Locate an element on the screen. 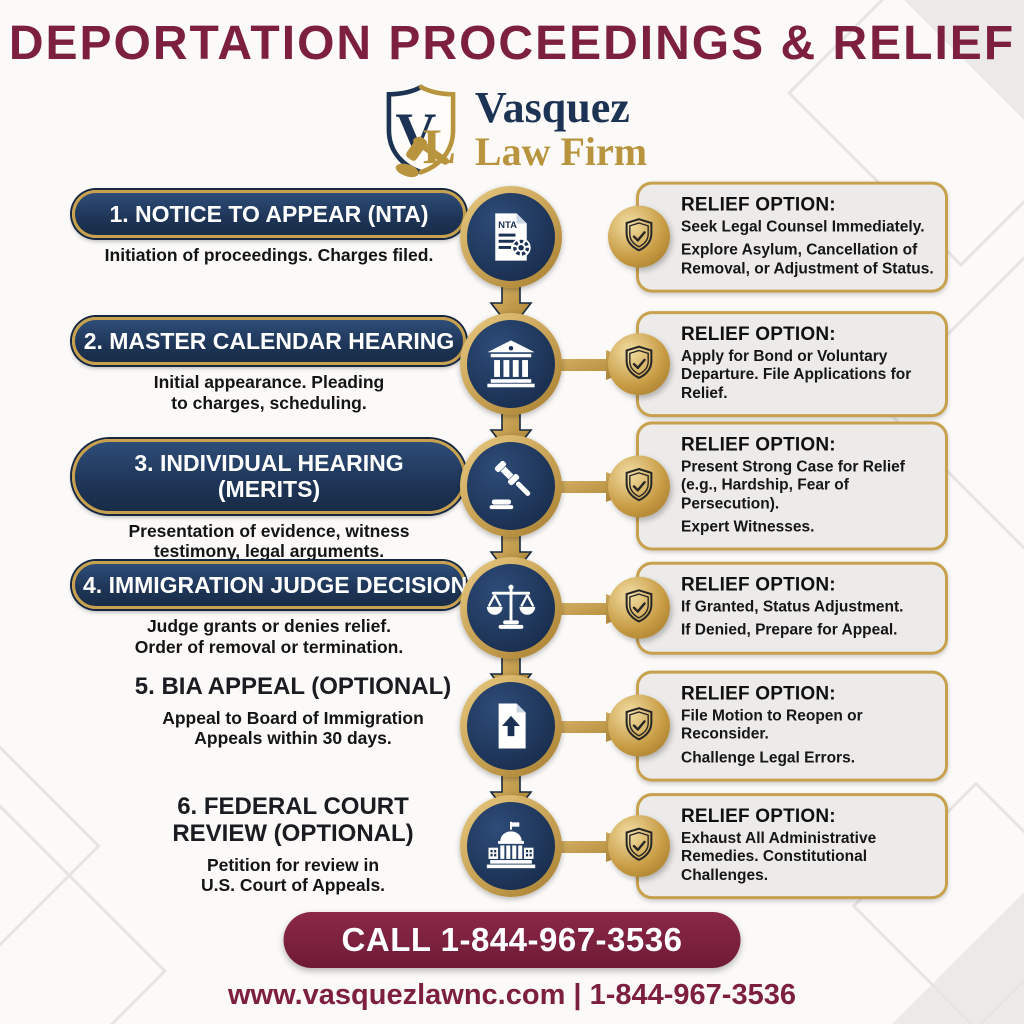  step-description-line: to charges, scheduling. is located at coordinates (269, 402).